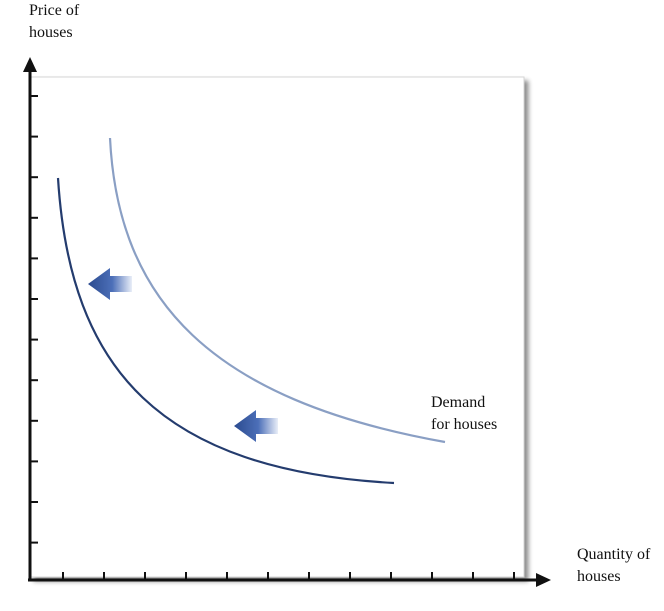 The height and width of the screenshot is (611, 664). I want to click on shift-left-arrow-upper, so click(110, 284).